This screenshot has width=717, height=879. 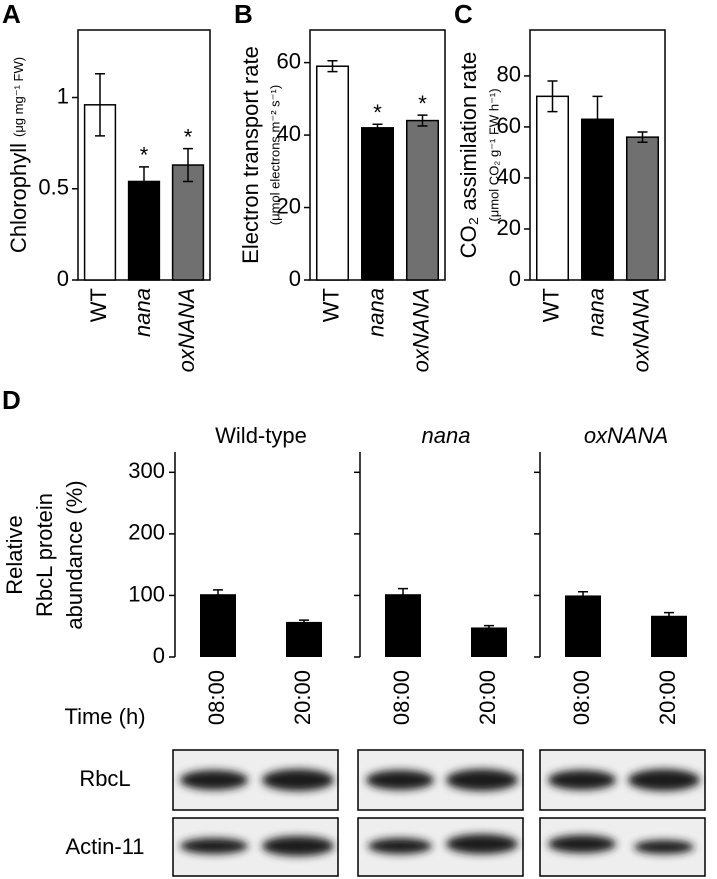 I want to click on y-axis-label: Chlorophyll (μg mg⁻¹ FW), so click(x=18, y=155).